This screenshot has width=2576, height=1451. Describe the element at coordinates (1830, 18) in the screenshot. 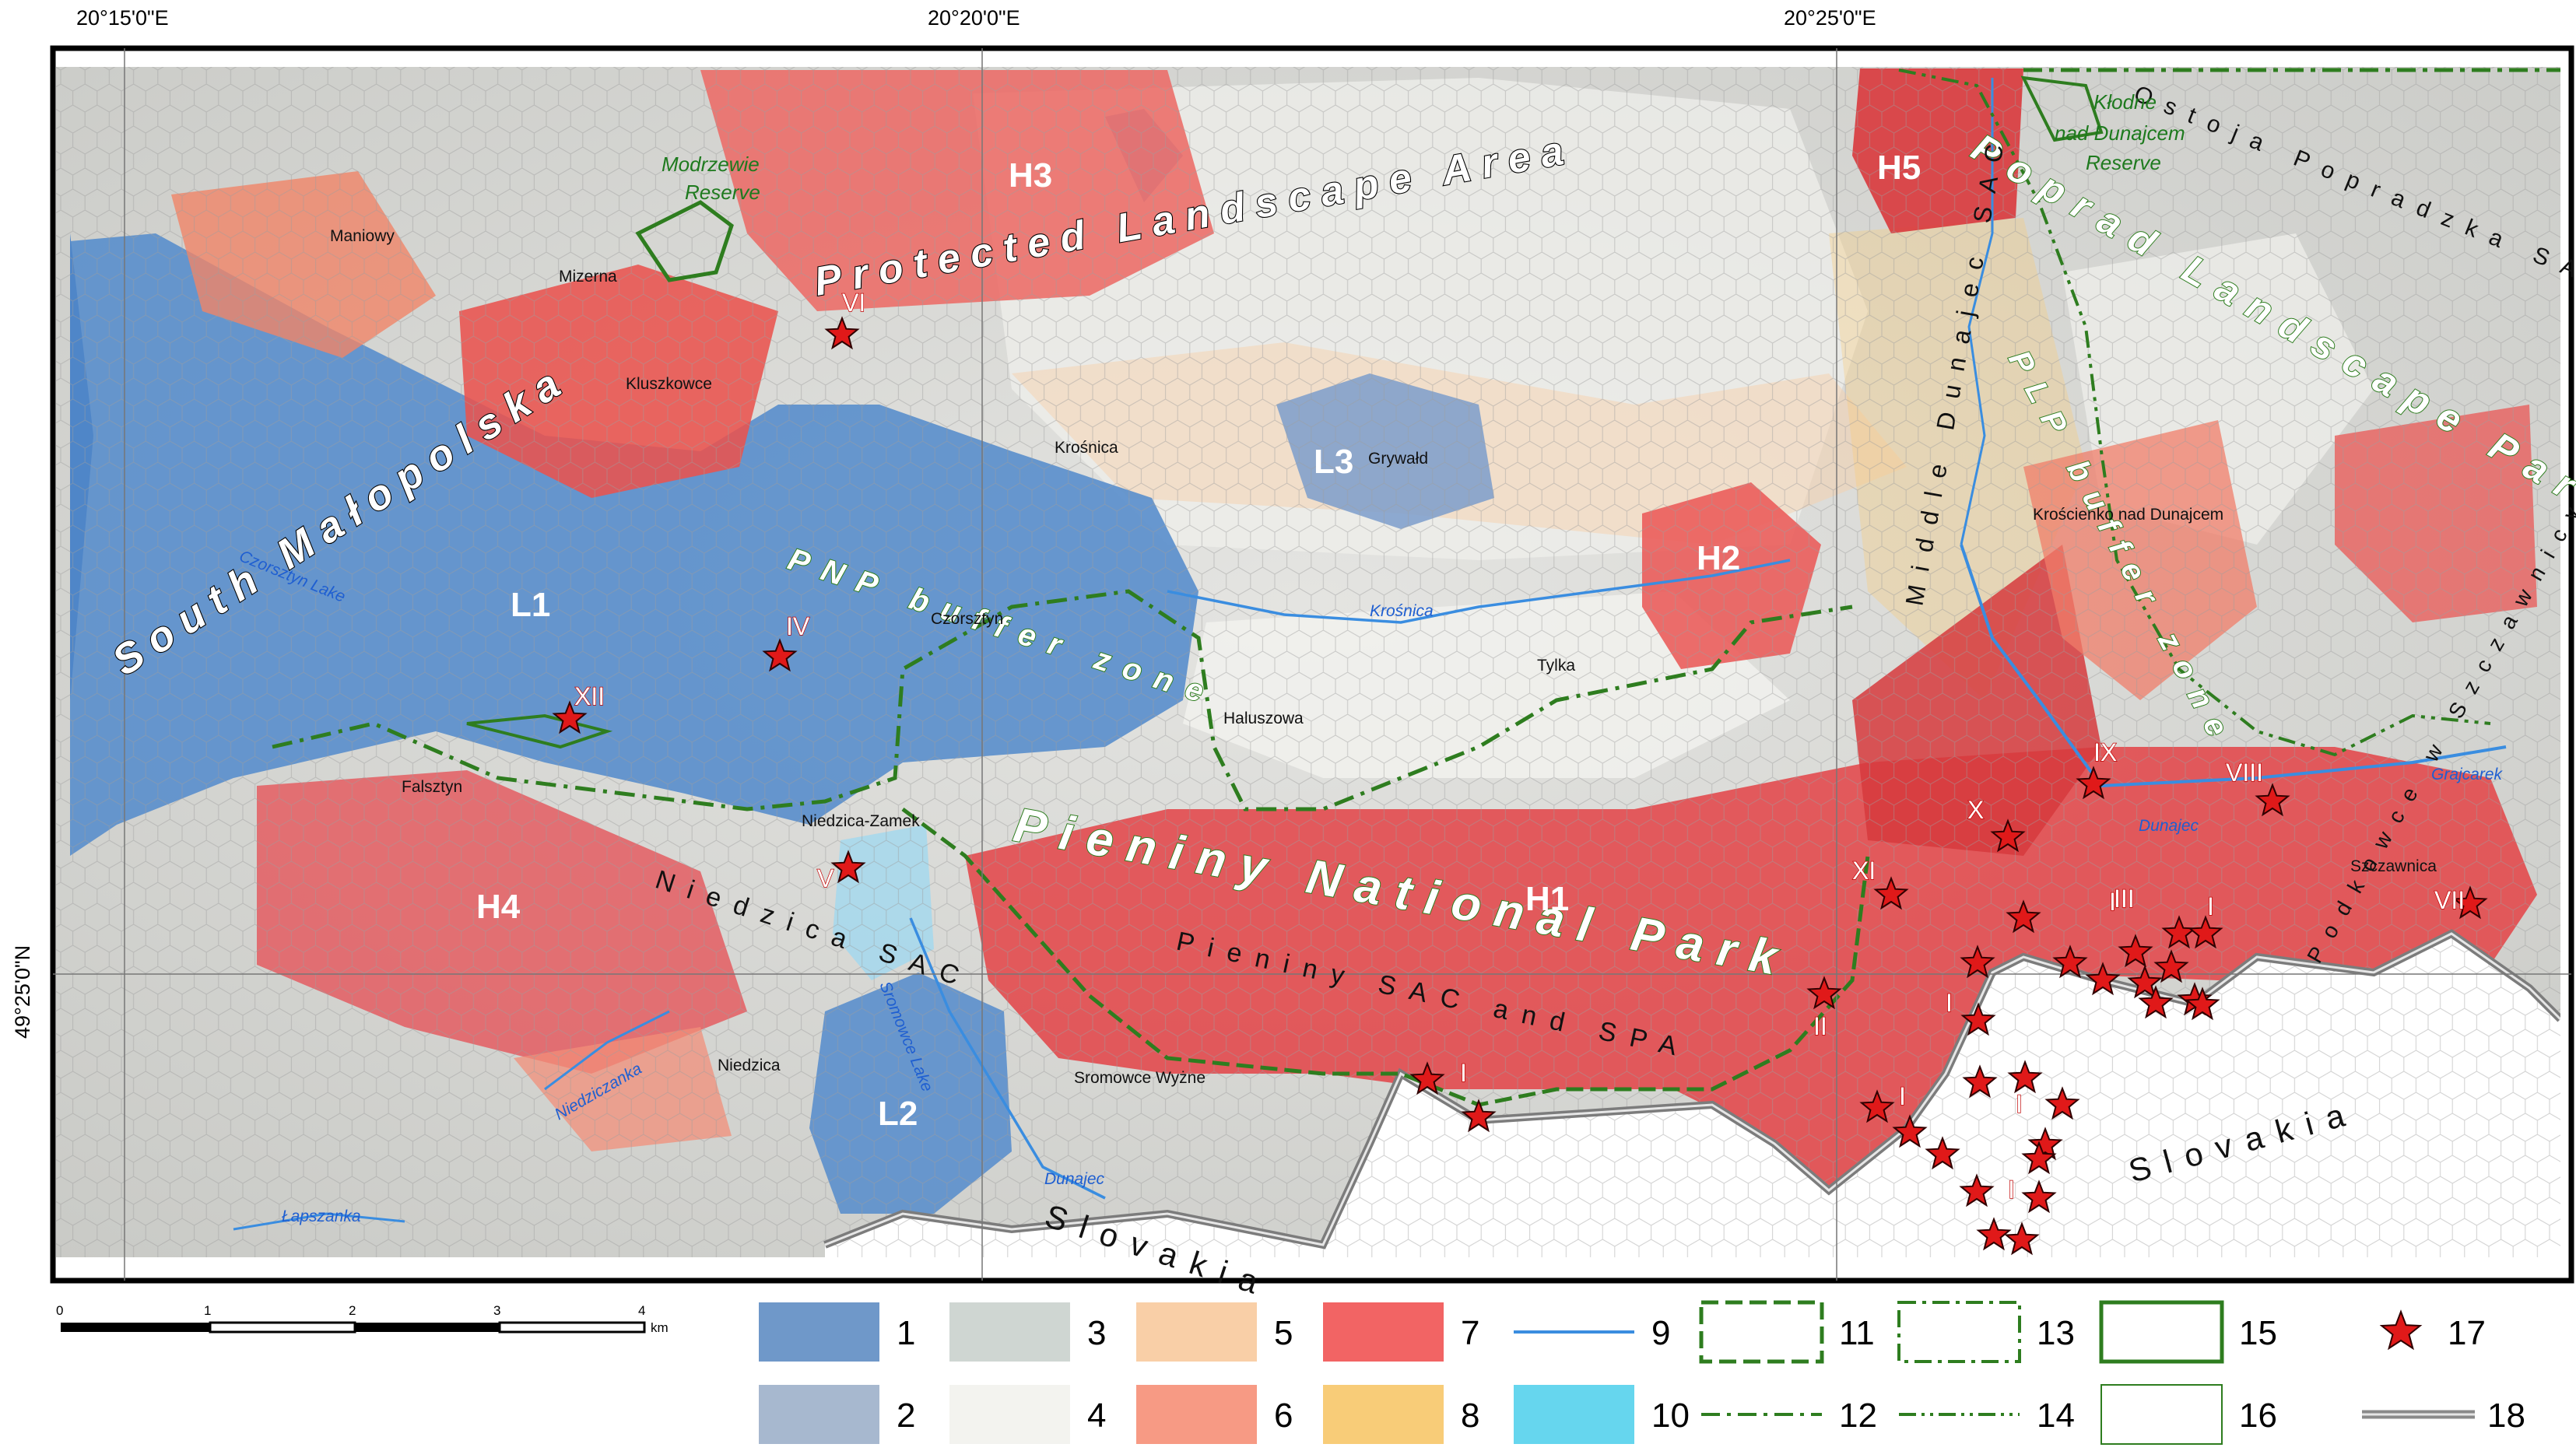

I see `coord-top-3: 20°25'0"E` at that location.